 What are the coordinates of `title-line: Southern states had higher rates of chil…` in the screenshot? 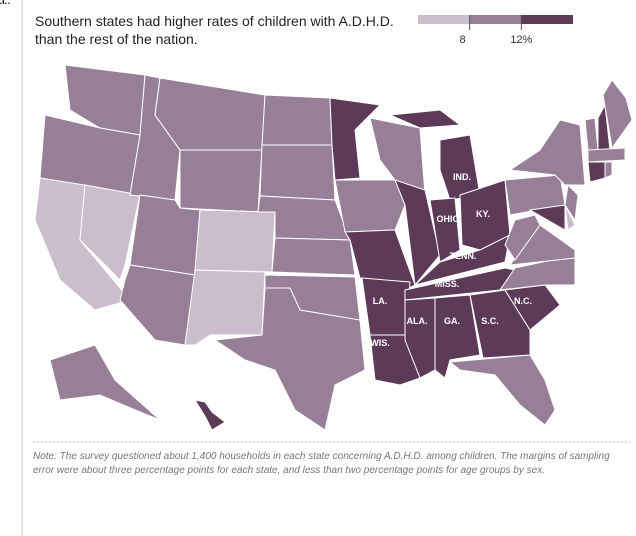 It's located at (214, 21).